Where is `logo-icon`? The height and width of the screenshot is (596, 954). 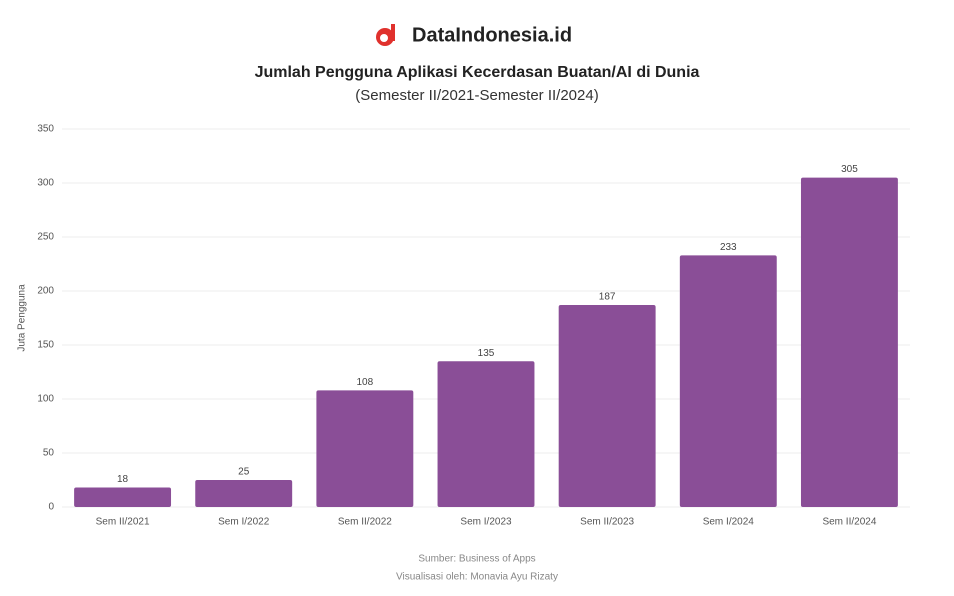 logo-icon is located at coordinates (385, 35).